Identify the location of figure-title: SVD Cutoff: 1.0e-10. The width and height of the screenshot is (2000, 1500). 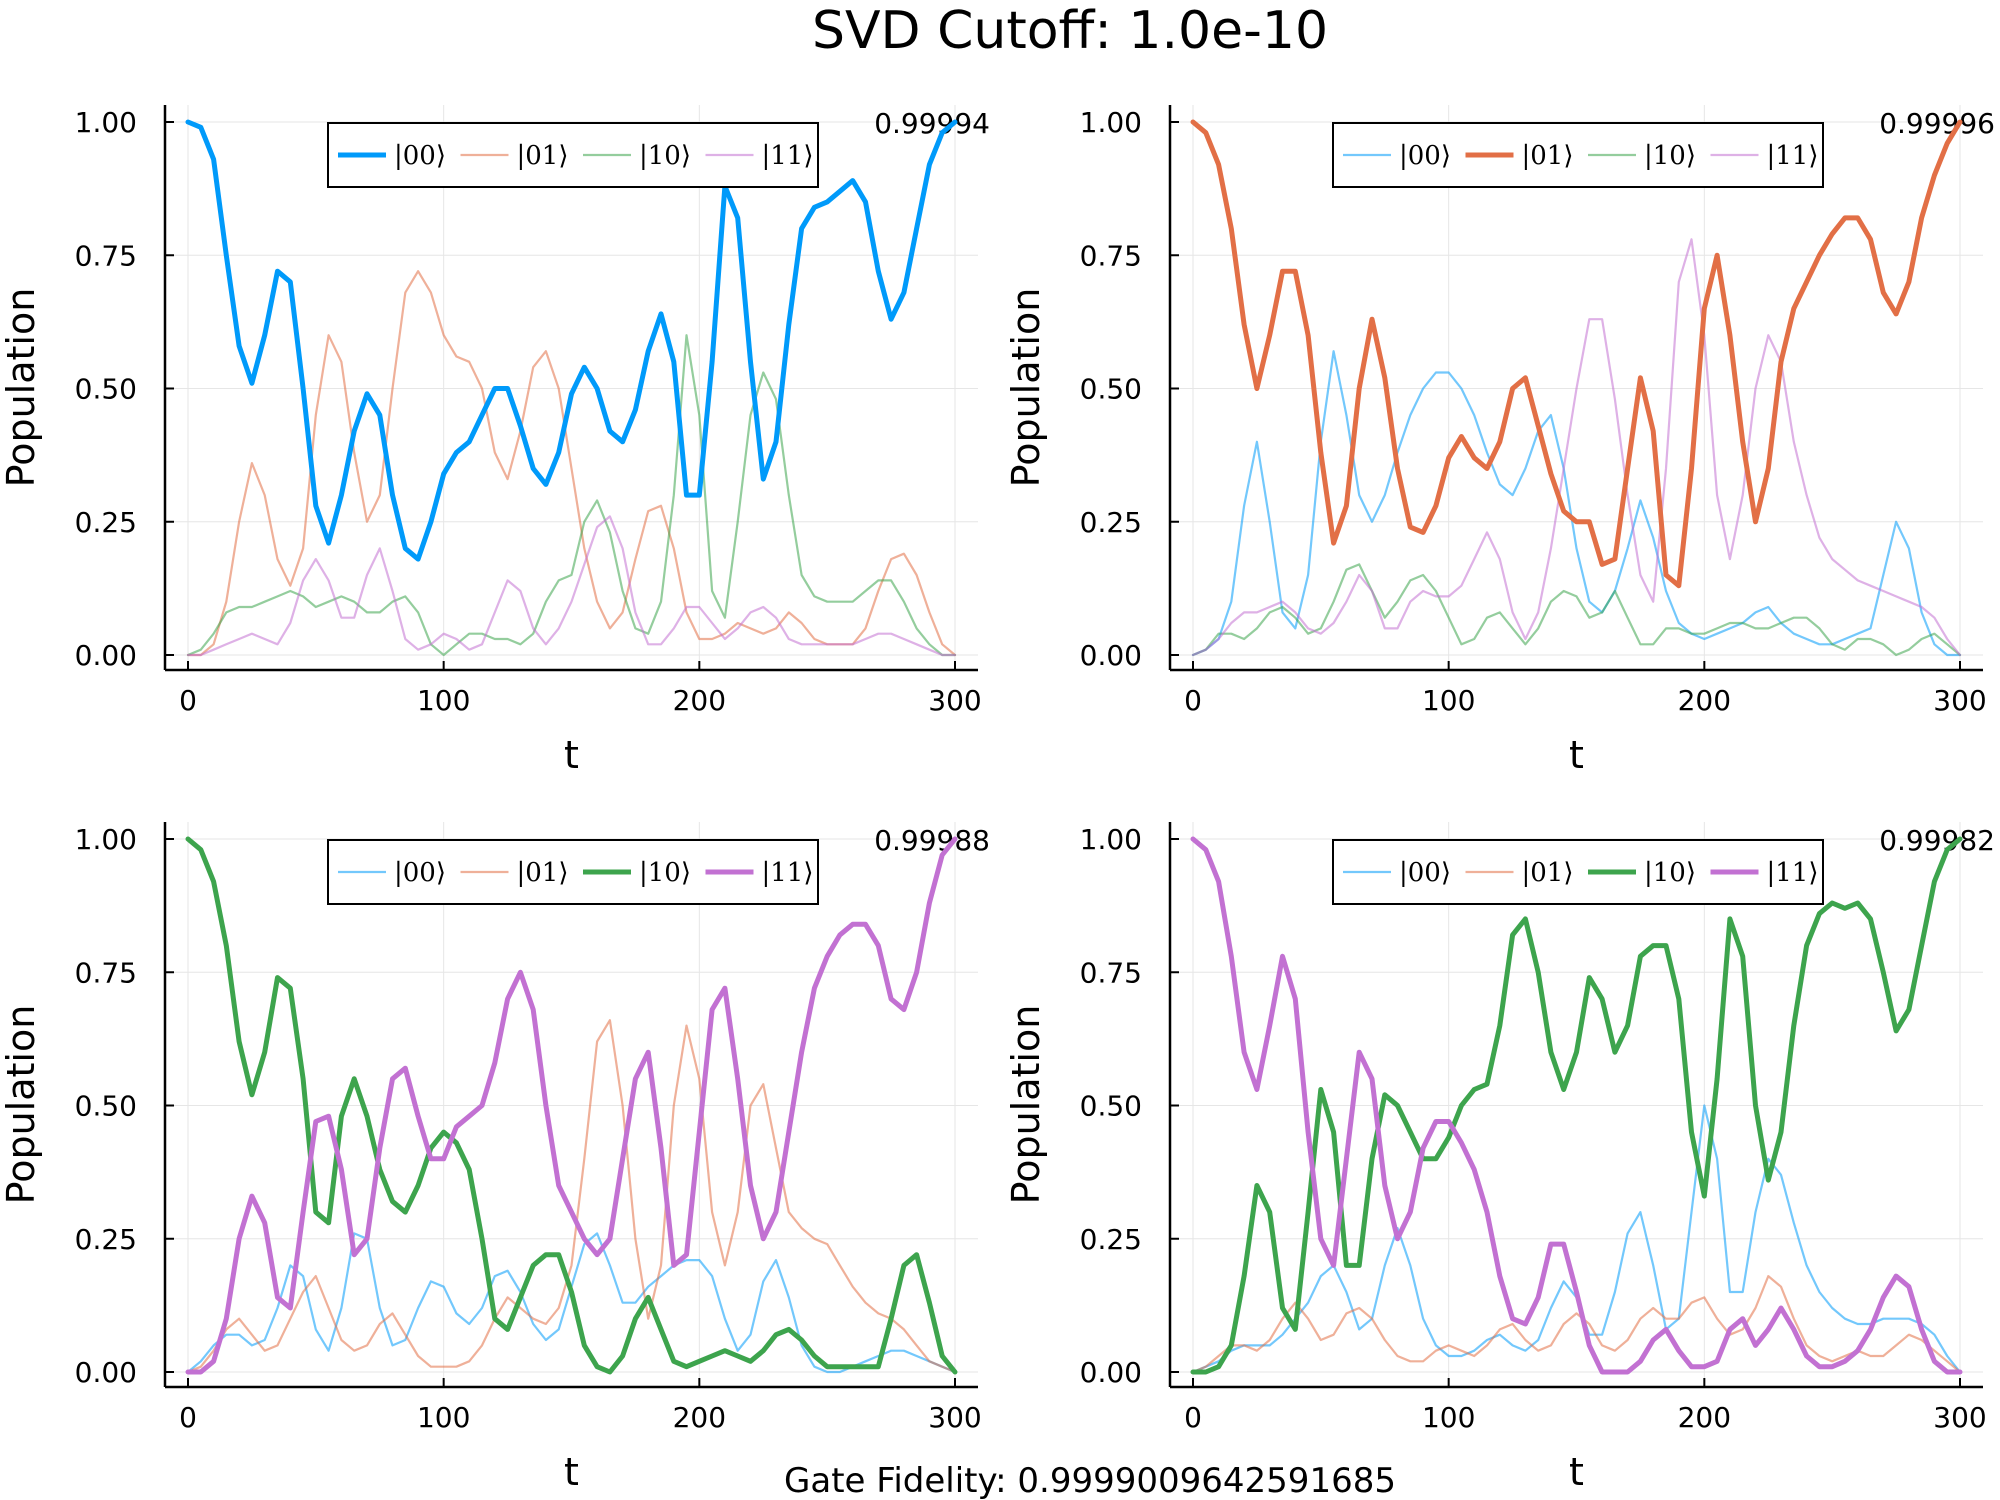
(1070, 31).